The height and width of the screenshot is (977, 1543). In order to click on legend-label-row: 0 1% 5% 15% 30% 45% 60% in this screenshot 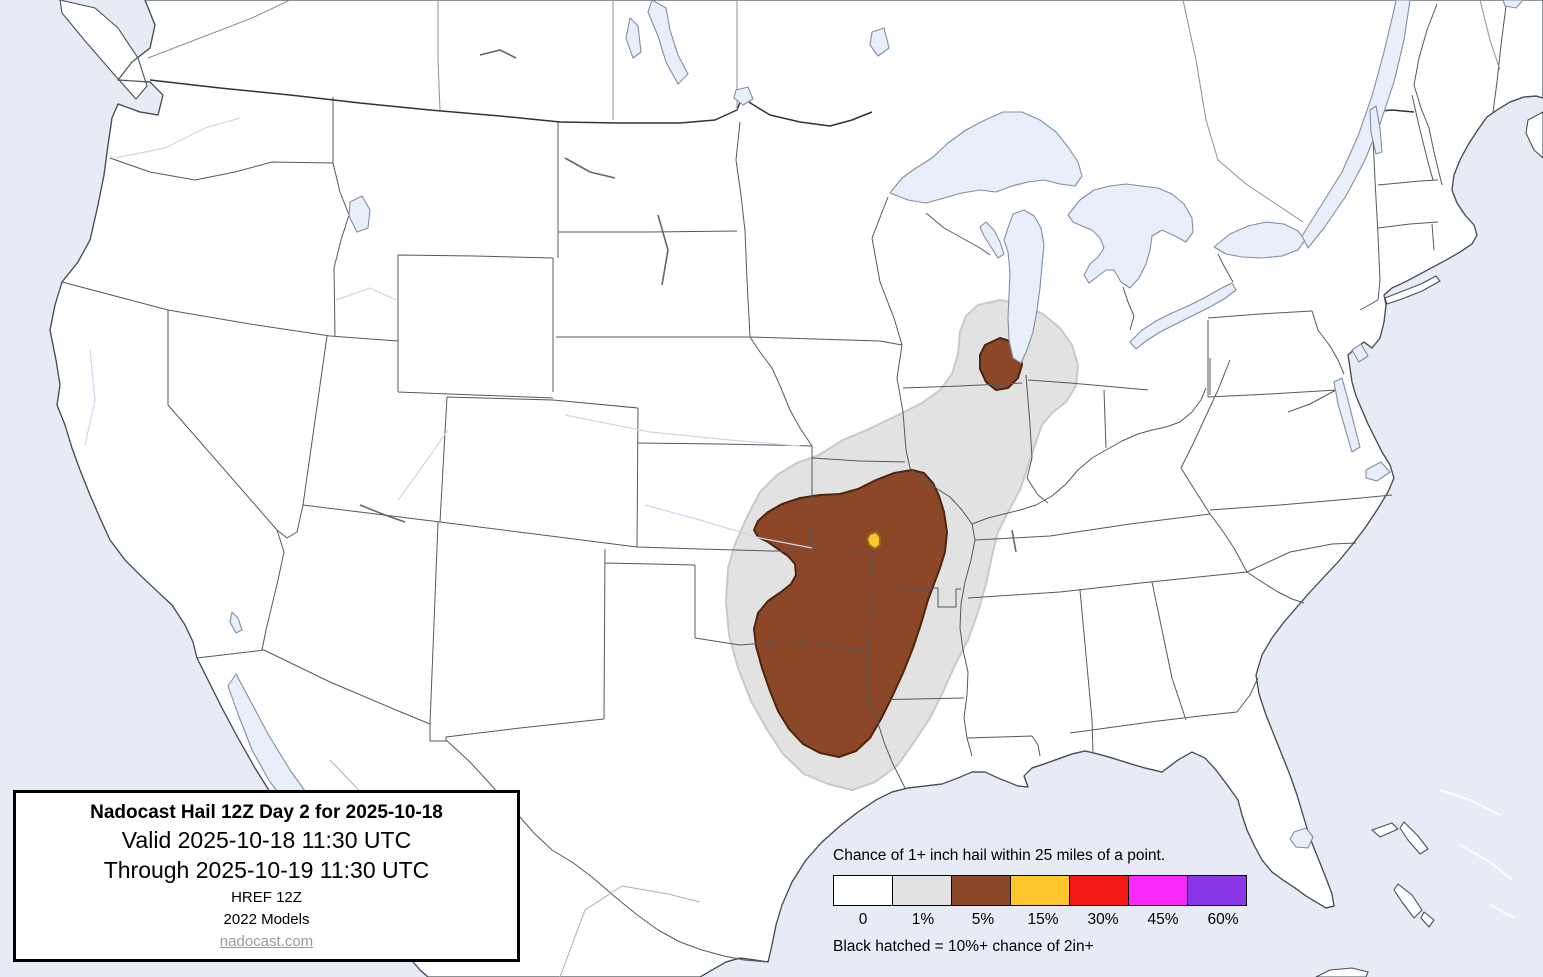, I will do `click(1048, 920)`.